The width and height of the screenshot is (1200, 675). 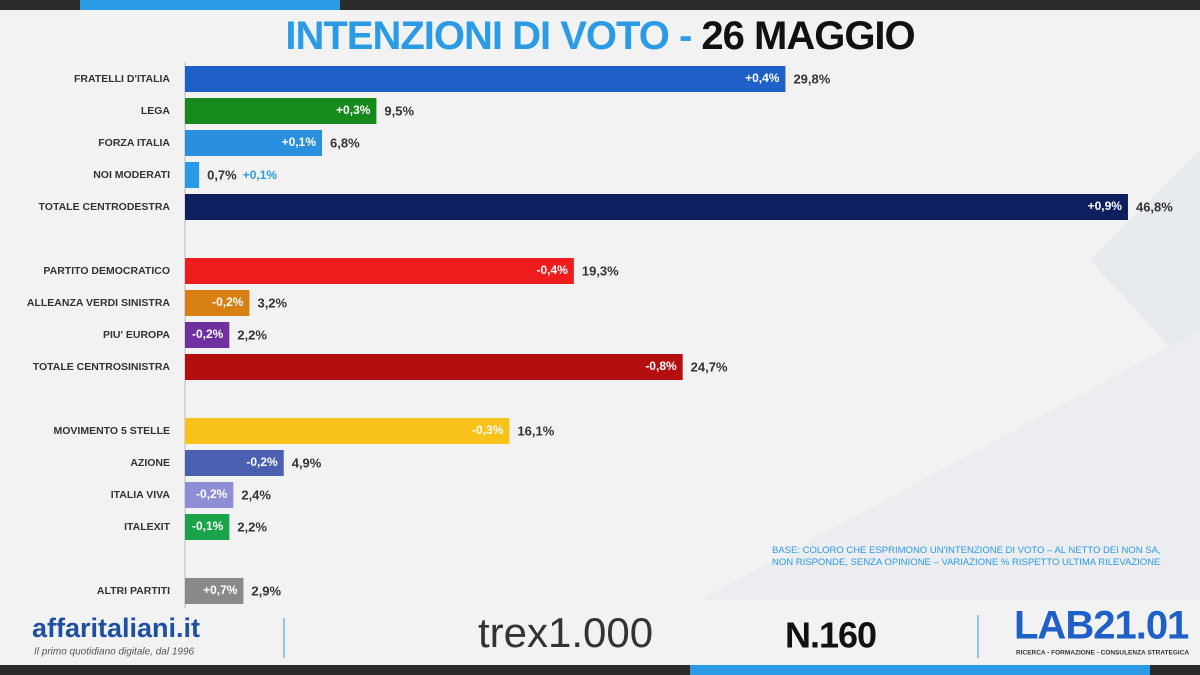 I want to click on category-label: ITALEXIT, so click(x=147, y=527).